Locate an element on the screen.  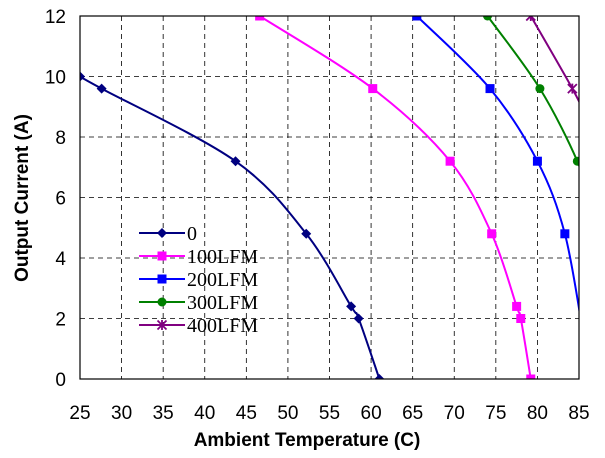
y-tick-labels: 0 2 4 6 8 10 12 is located at coordinates (56, 199).